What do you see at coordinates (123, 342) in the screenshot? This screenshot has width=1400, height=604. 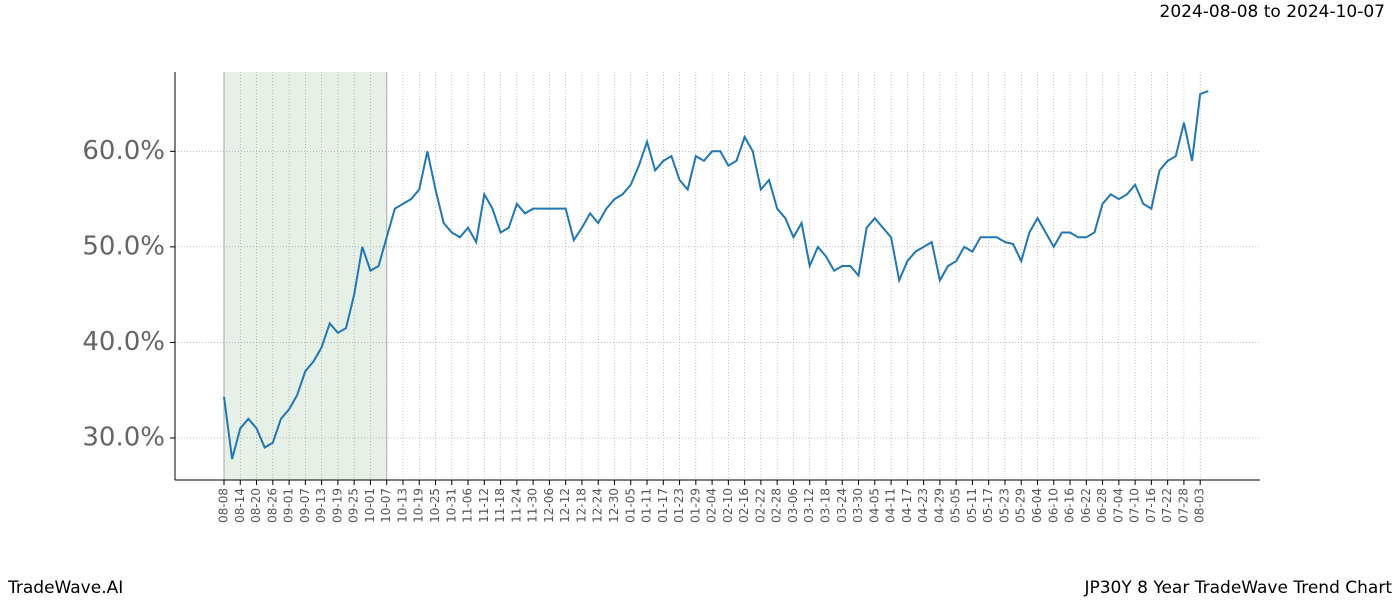 I see `y-tick-label: 40.0%` at bounding box center [123, 342].